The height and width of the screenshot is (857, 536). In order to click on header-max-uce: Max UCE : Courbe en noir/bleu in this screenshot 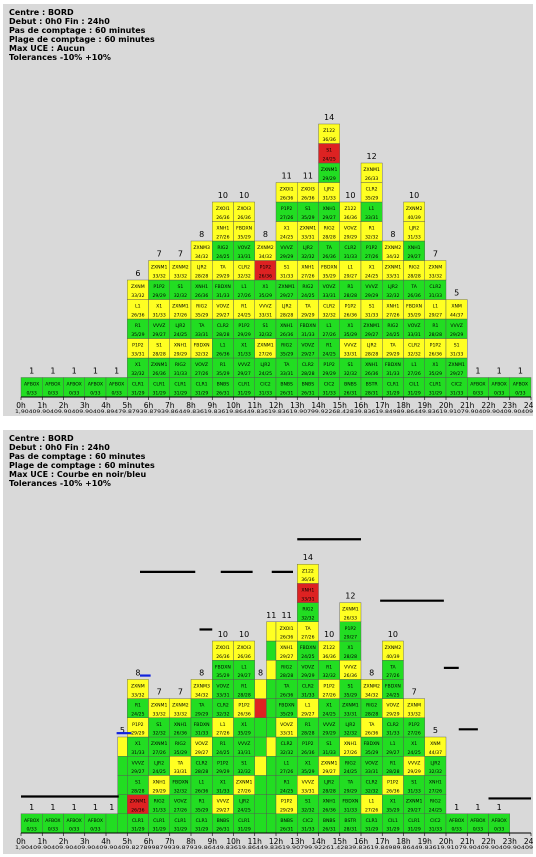, I will do `click(78, 474)`.